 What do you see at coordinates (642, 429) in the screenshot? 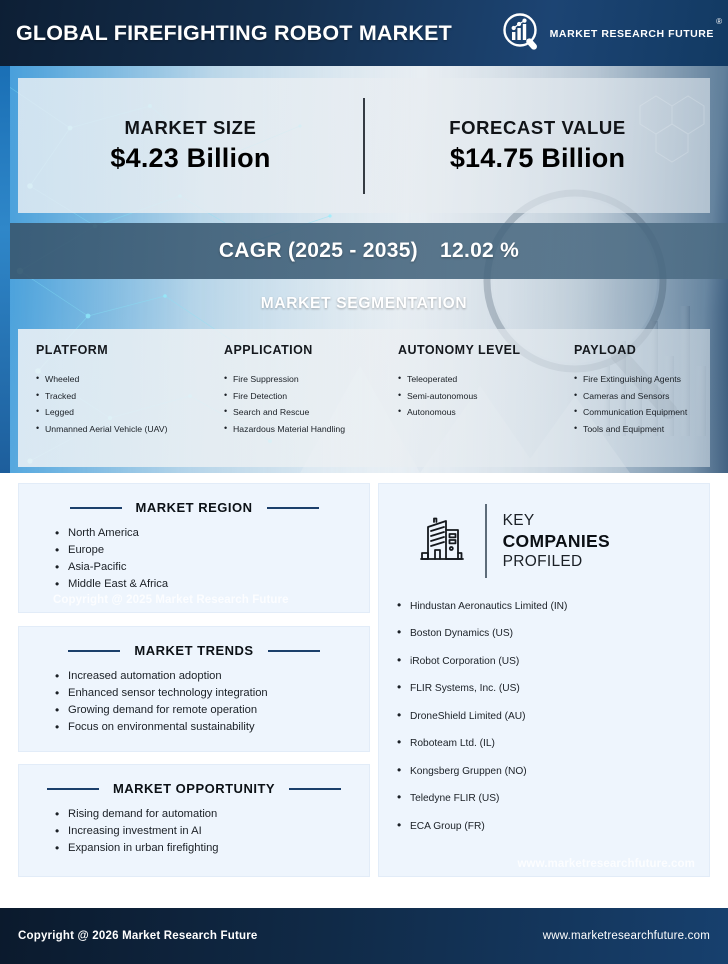
I see `segment-item: Tools and Equipment` at bounding box center [642, 429].